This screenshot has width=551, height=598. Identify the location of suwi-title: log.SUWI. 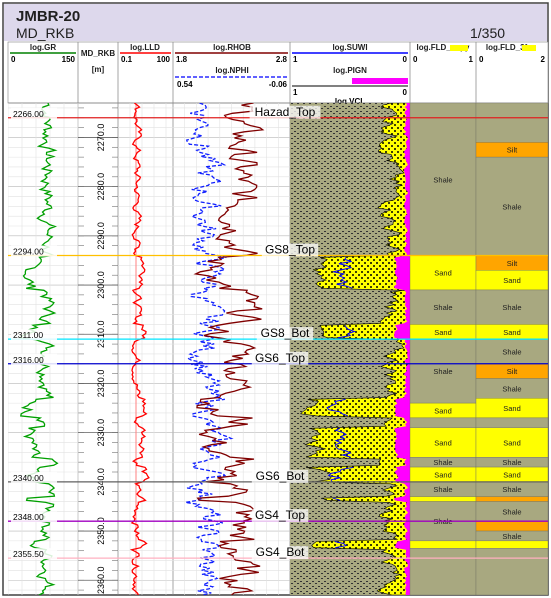
(349, 47).